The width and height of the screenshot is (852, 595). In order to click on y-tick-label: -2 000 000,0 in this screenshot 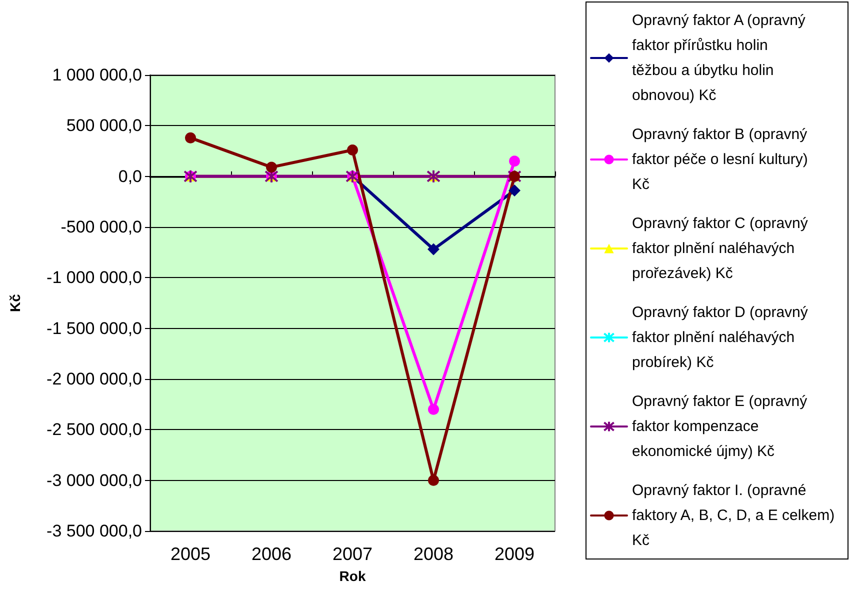, I will do `click(94, 379)`.